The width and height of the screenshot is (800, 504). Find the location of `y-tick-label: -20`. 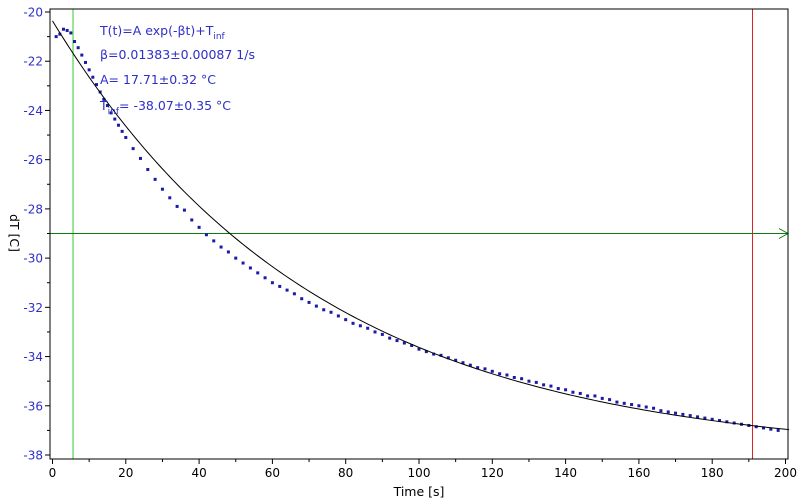

y-tick-label: -20 is located at coordinates (33, 13).